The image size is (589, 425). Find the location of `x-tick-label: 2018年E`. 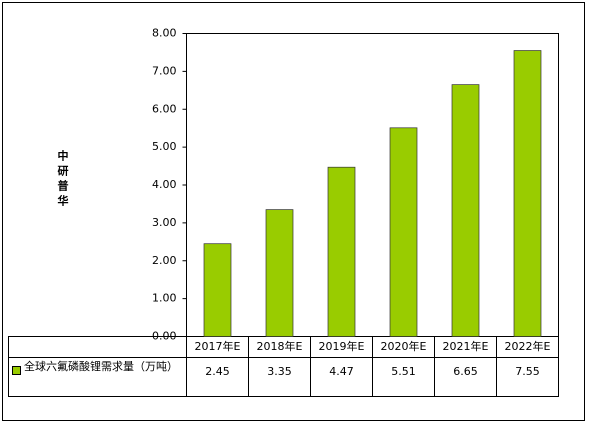

x-tick-label: 2018年E is located at coordinates (280, 346).